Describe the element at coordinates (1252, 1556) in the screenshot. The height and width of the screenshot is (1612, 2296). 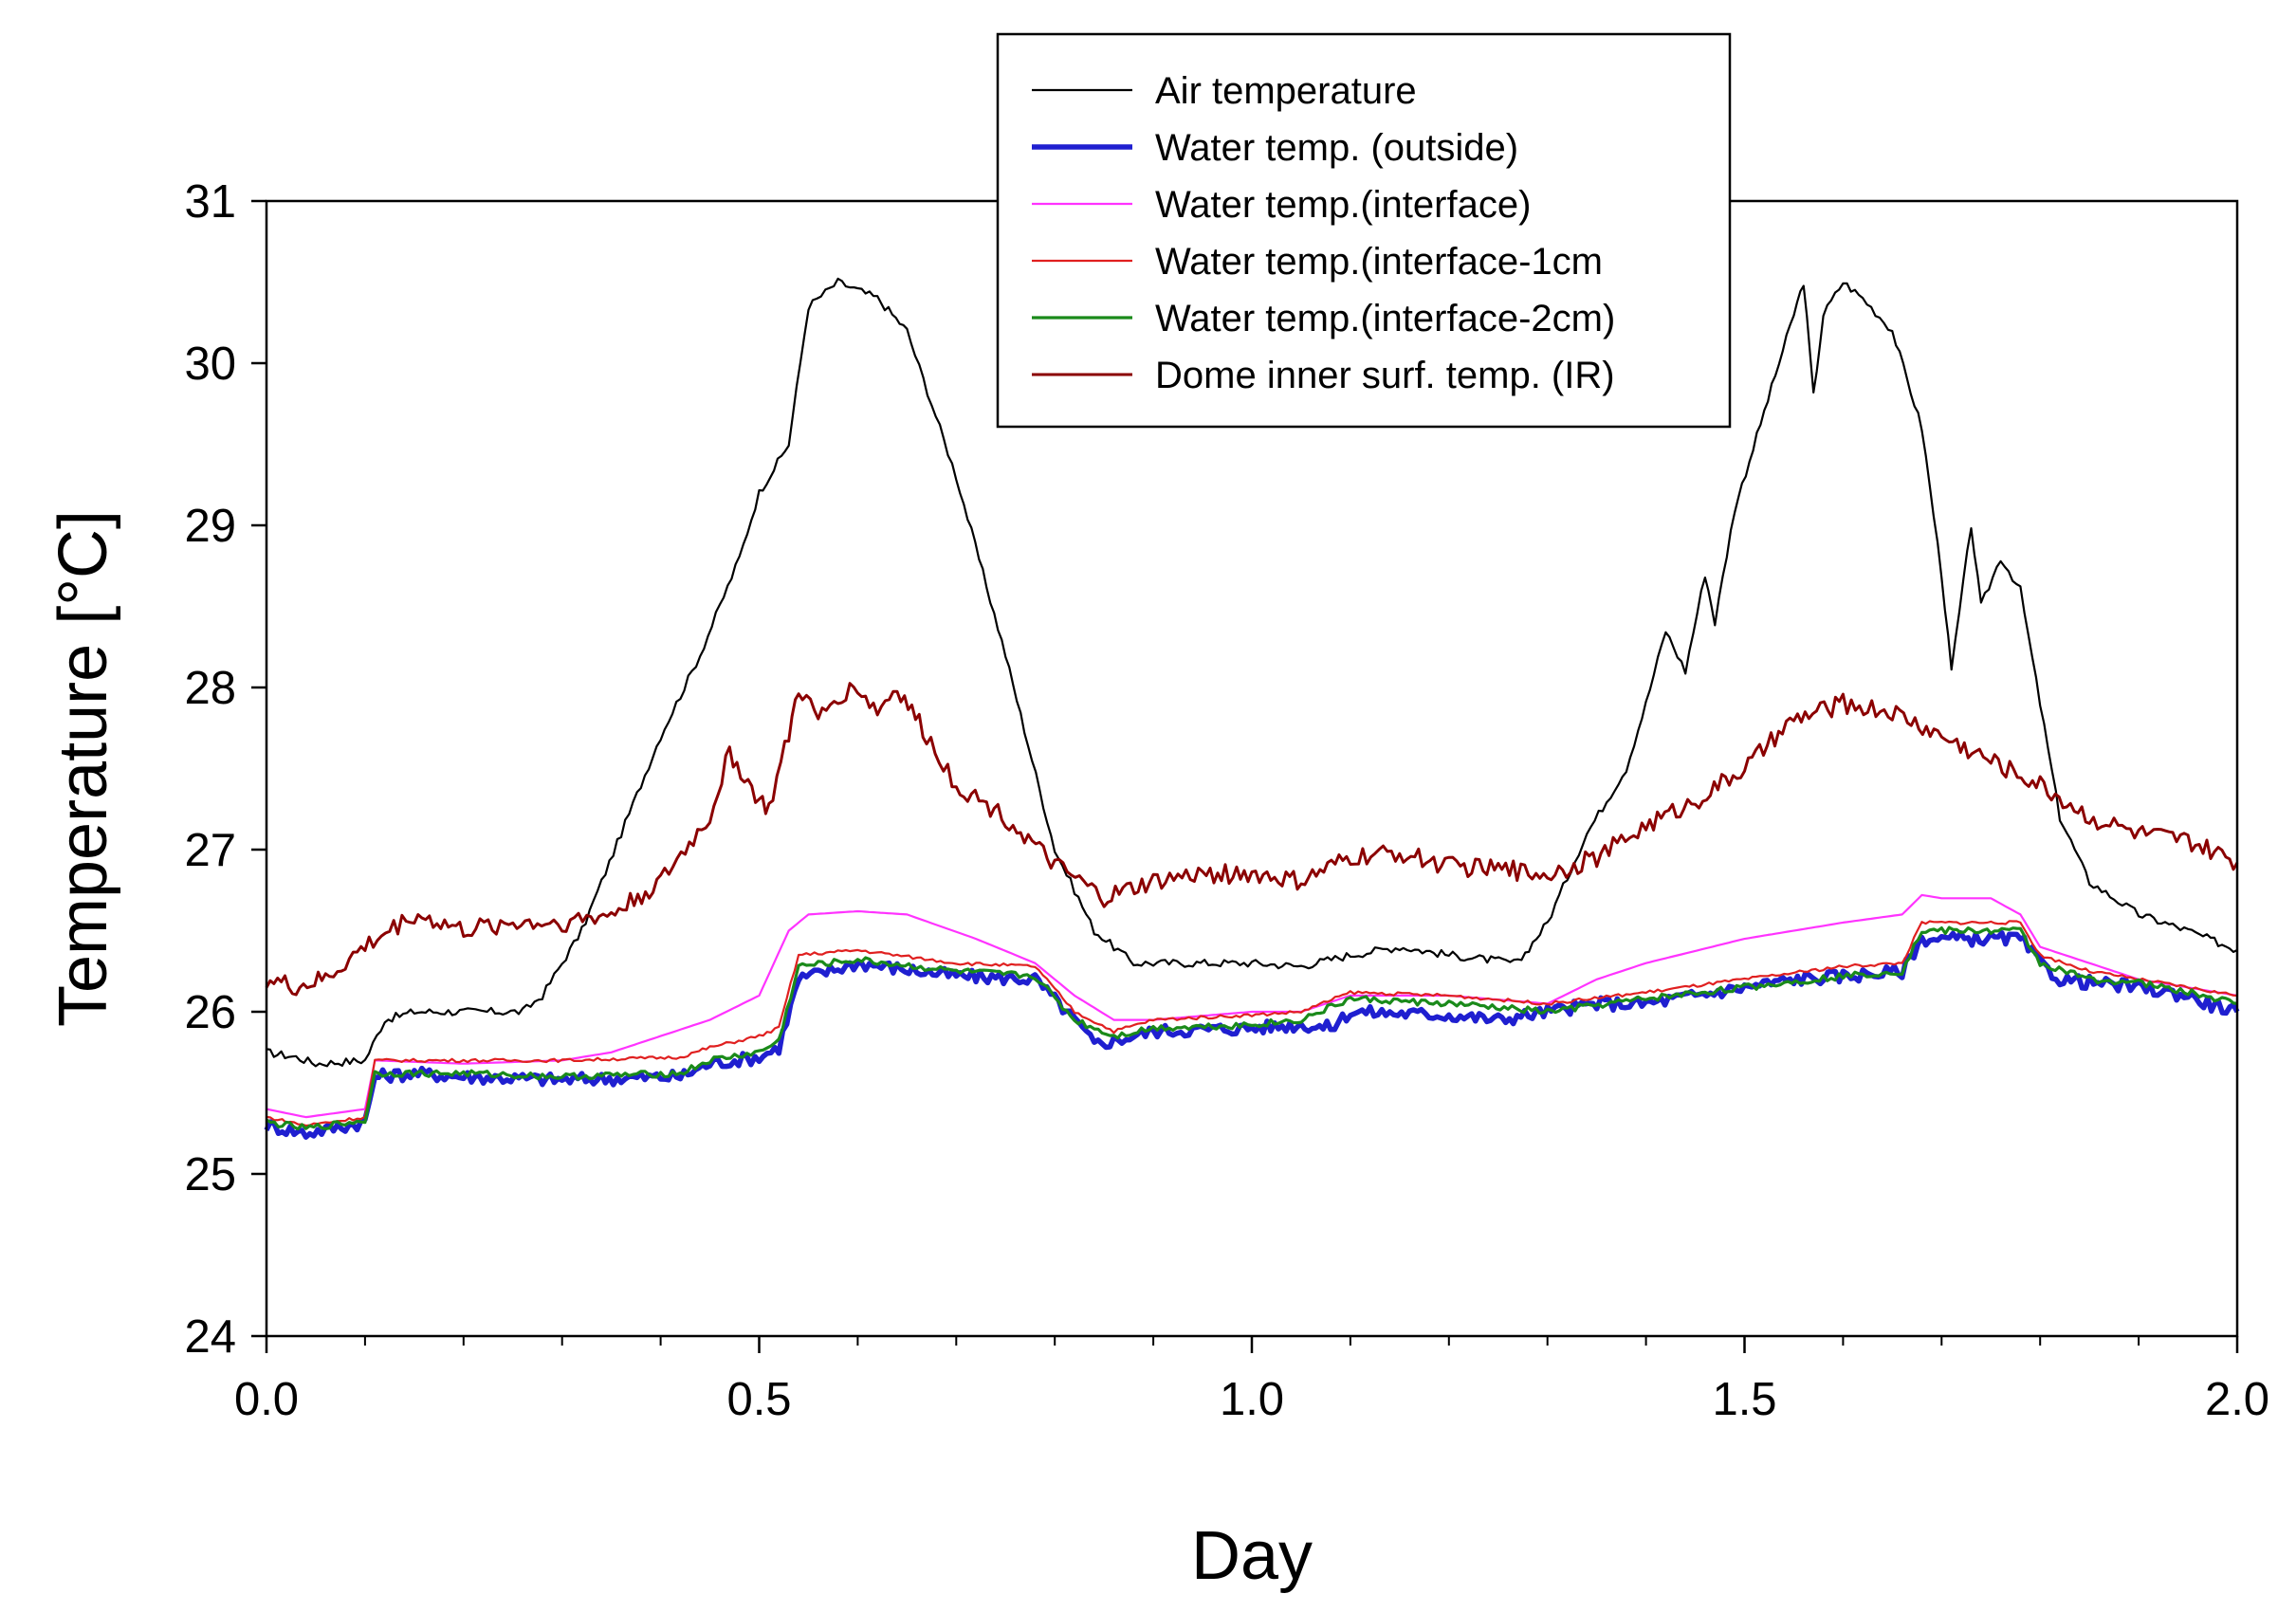
I see `x-axis-title: Day` at that location.